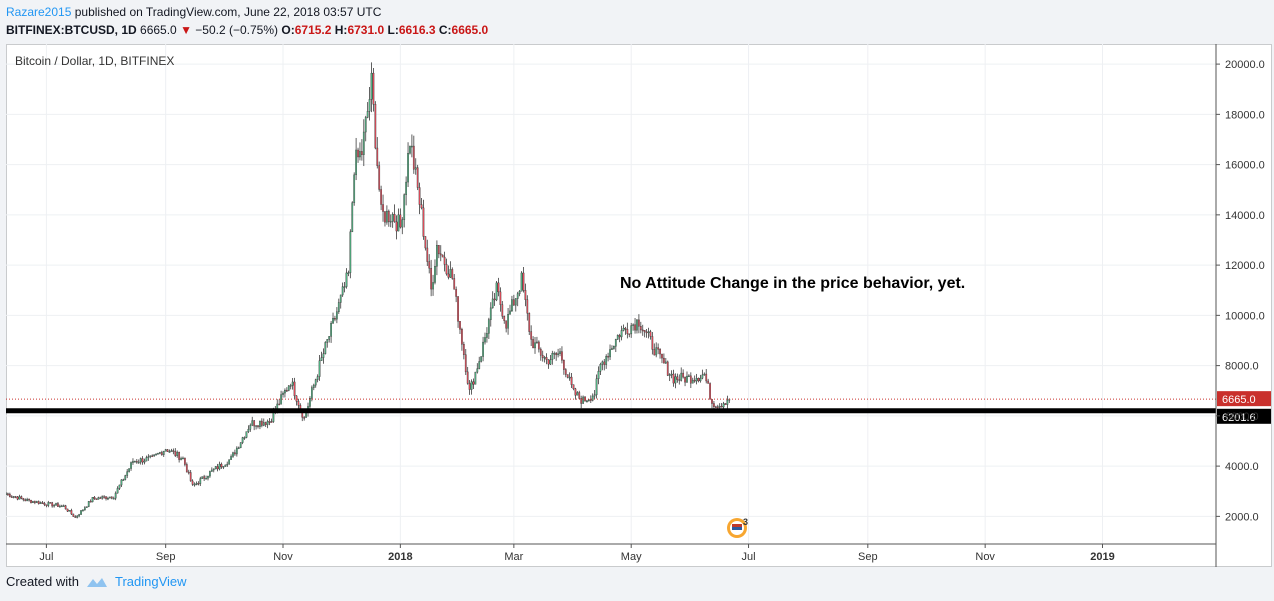 The height and width of the screenshot is (601, 1274). What do you see at coordinates (46, 557) in the screenshot?
I see `x-tick-label: Jul` at bounding box center [46, 557].